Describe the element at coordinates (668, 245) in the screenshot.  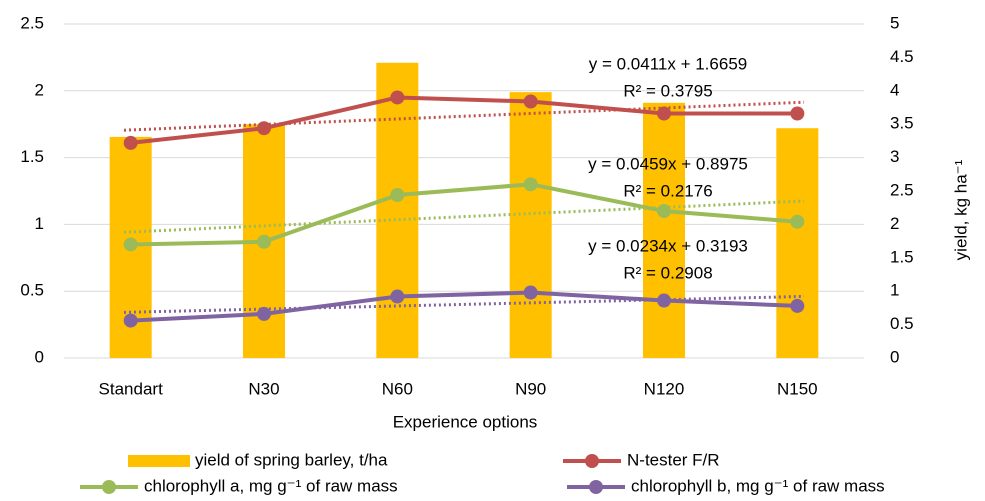
I see `trendline-equation: y = 0.0234x + 0.3193` at that location.